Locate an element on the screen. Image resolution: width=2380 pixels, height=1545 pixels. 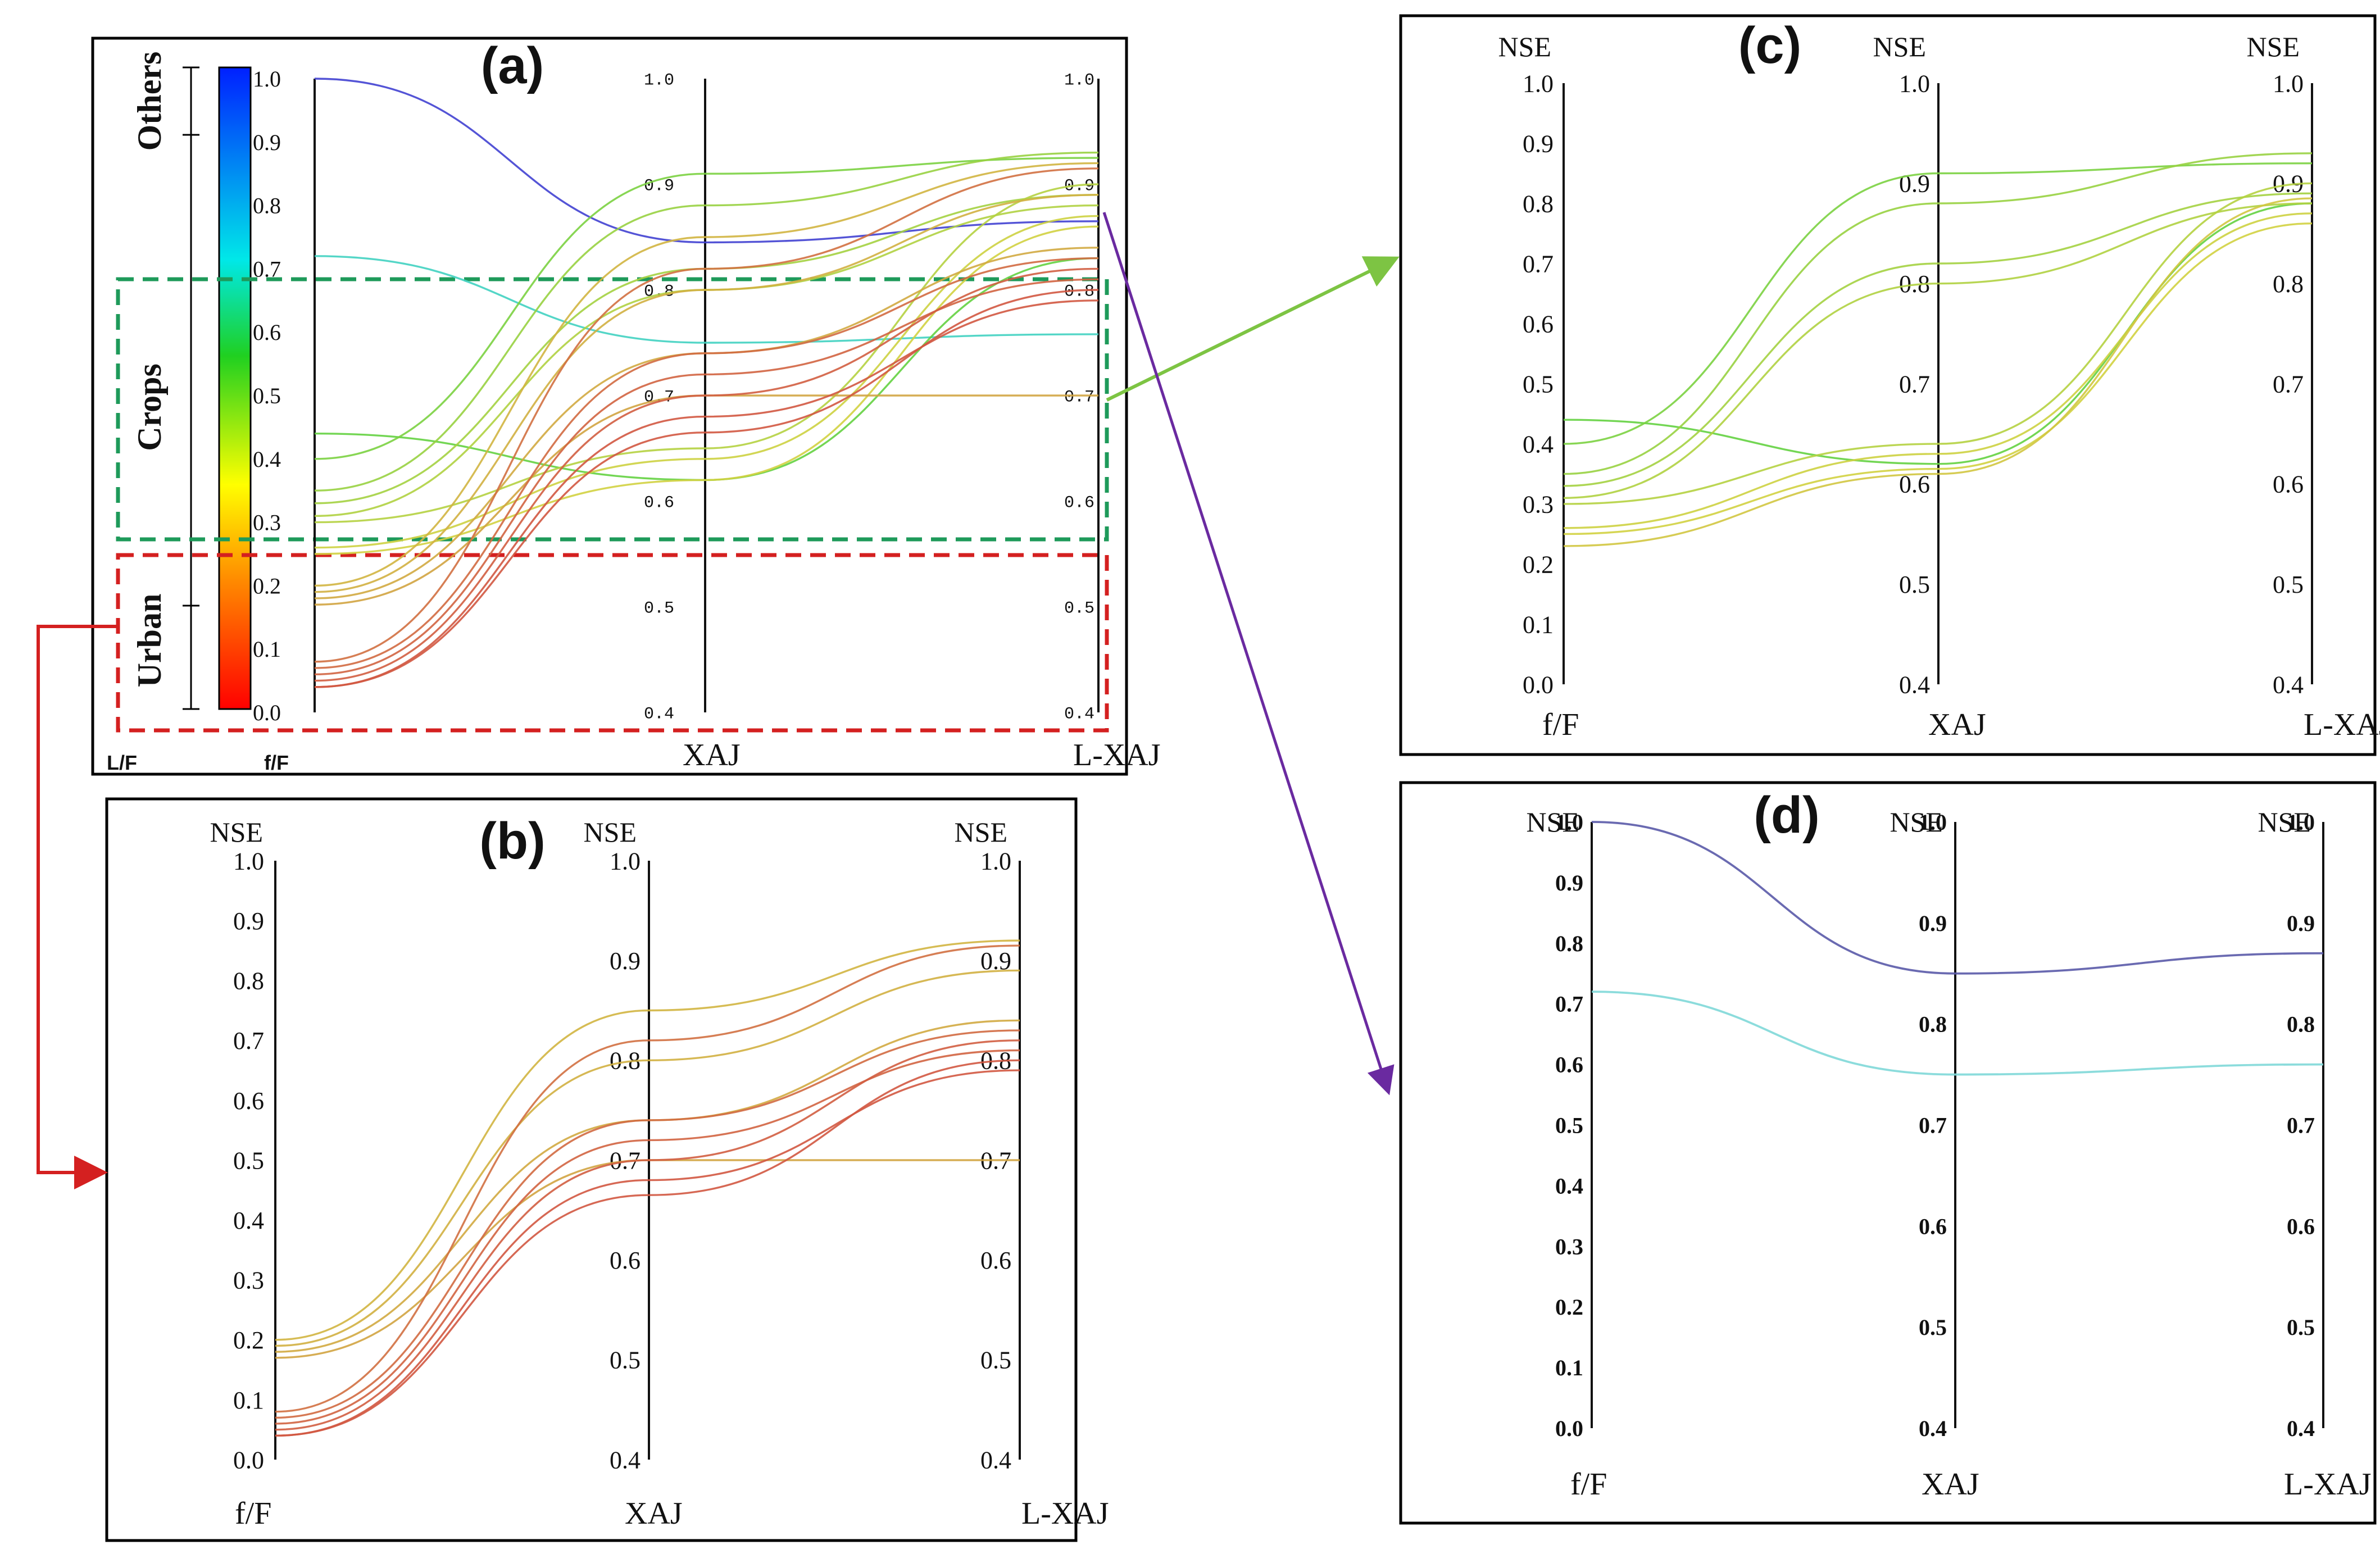
panel-d-tick-label: 0.4 is located at coordinates (2301, 1428).